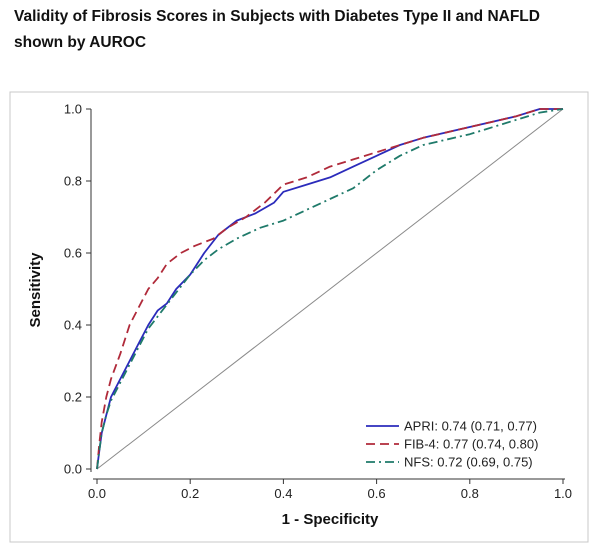 This screenshot has width=600, height=554. I want to click on y-axis-label: Sensitivity, so click(35, 290).